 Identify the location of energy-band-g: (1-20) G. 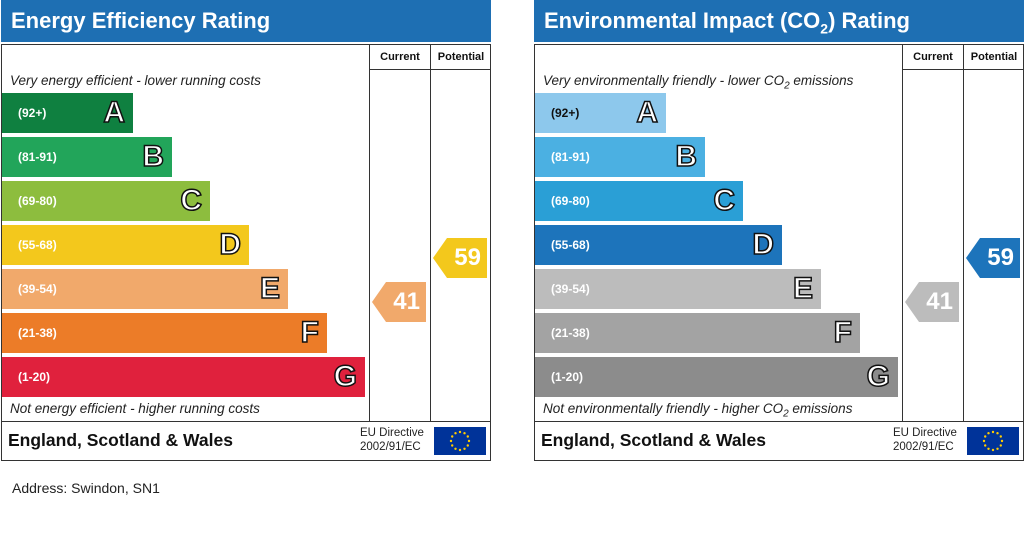
(183, 377).